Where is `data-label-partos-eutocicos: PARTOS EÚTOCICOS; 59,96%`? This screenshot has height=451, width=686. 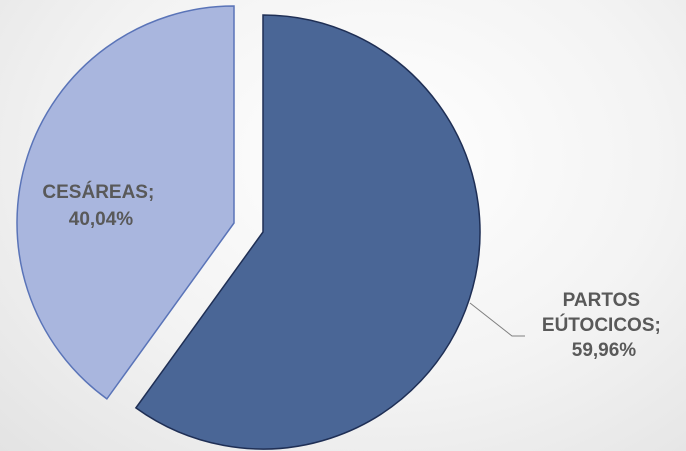 data-label-partos-eutocicos: PARTOS EÚTOCICOS; 59,96% is located at coordinates (604, 325).